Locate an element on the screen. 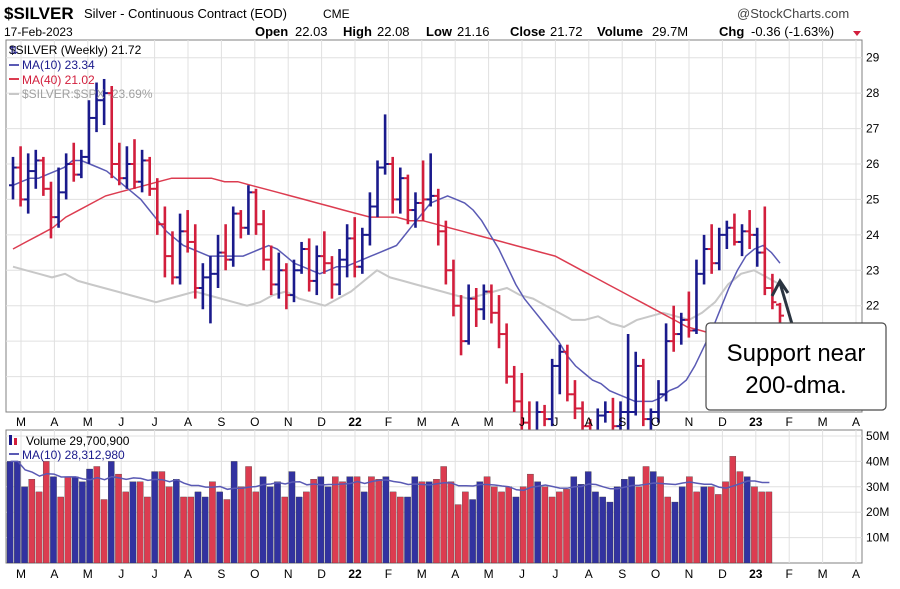 This screenshot has height=589, width=900. month-tick-label: 22 is located at coordinates (355, 422).